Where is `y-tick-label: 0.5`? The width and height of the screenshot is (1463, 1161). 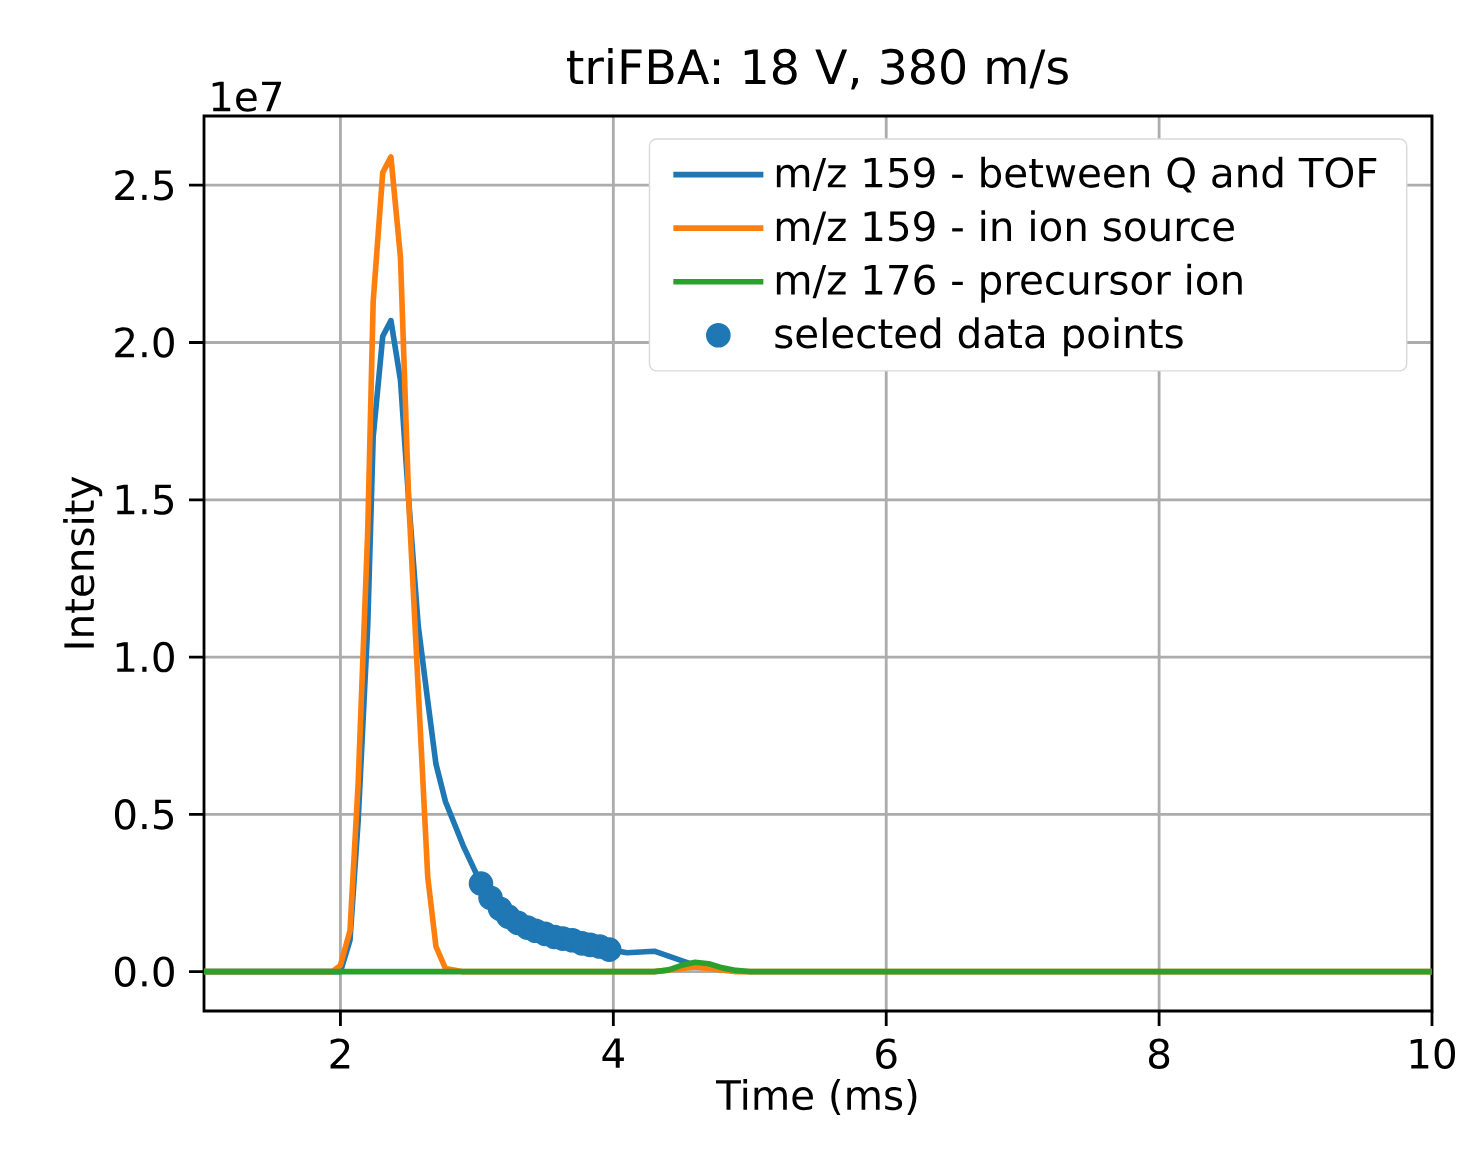
y-tick-label: 0.5 is located at coordinates (144, 814).